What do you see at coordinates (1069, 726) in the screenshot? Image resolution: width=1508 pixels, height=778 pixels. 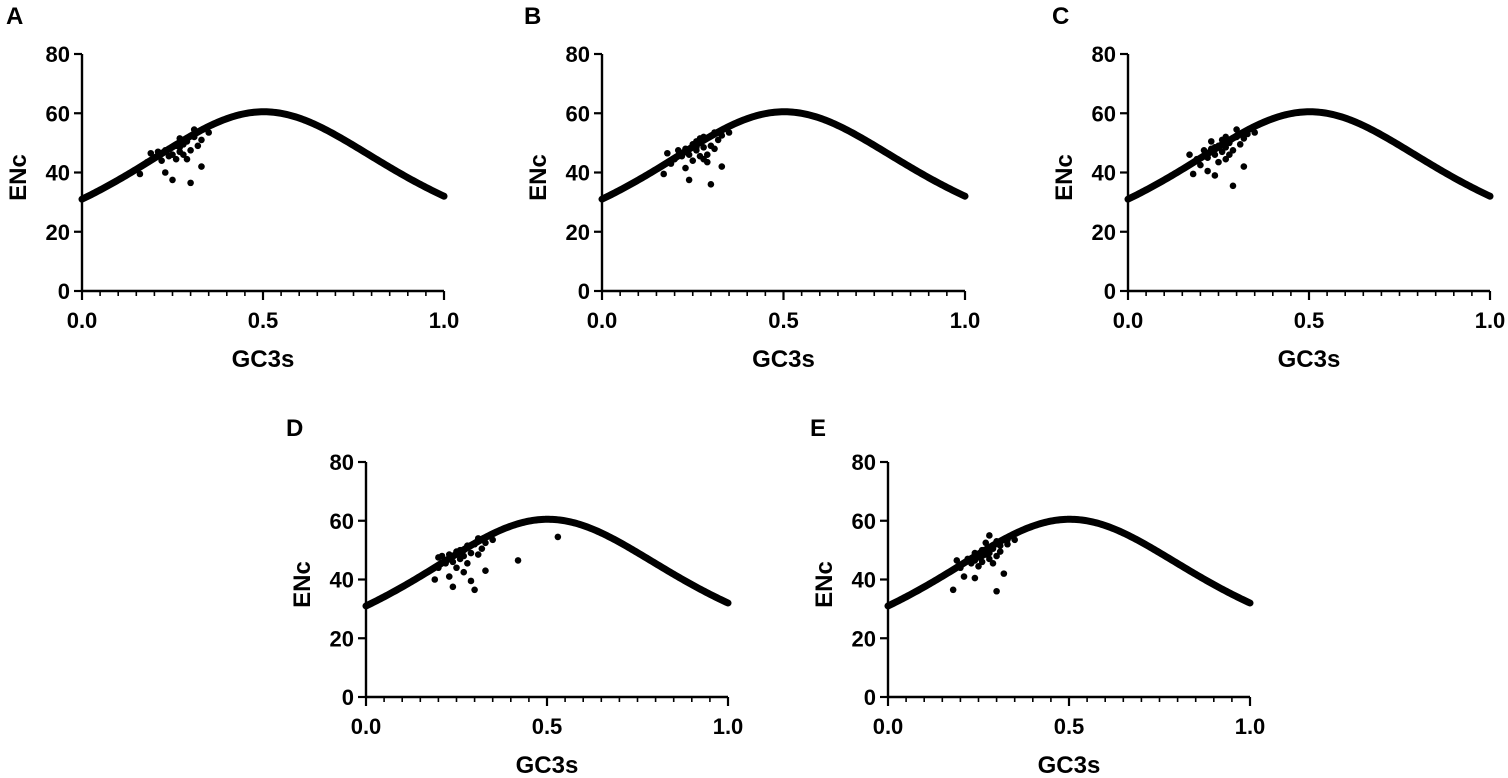 I see `x-tick-label: 0.5` at bounding box center [1069, 726].